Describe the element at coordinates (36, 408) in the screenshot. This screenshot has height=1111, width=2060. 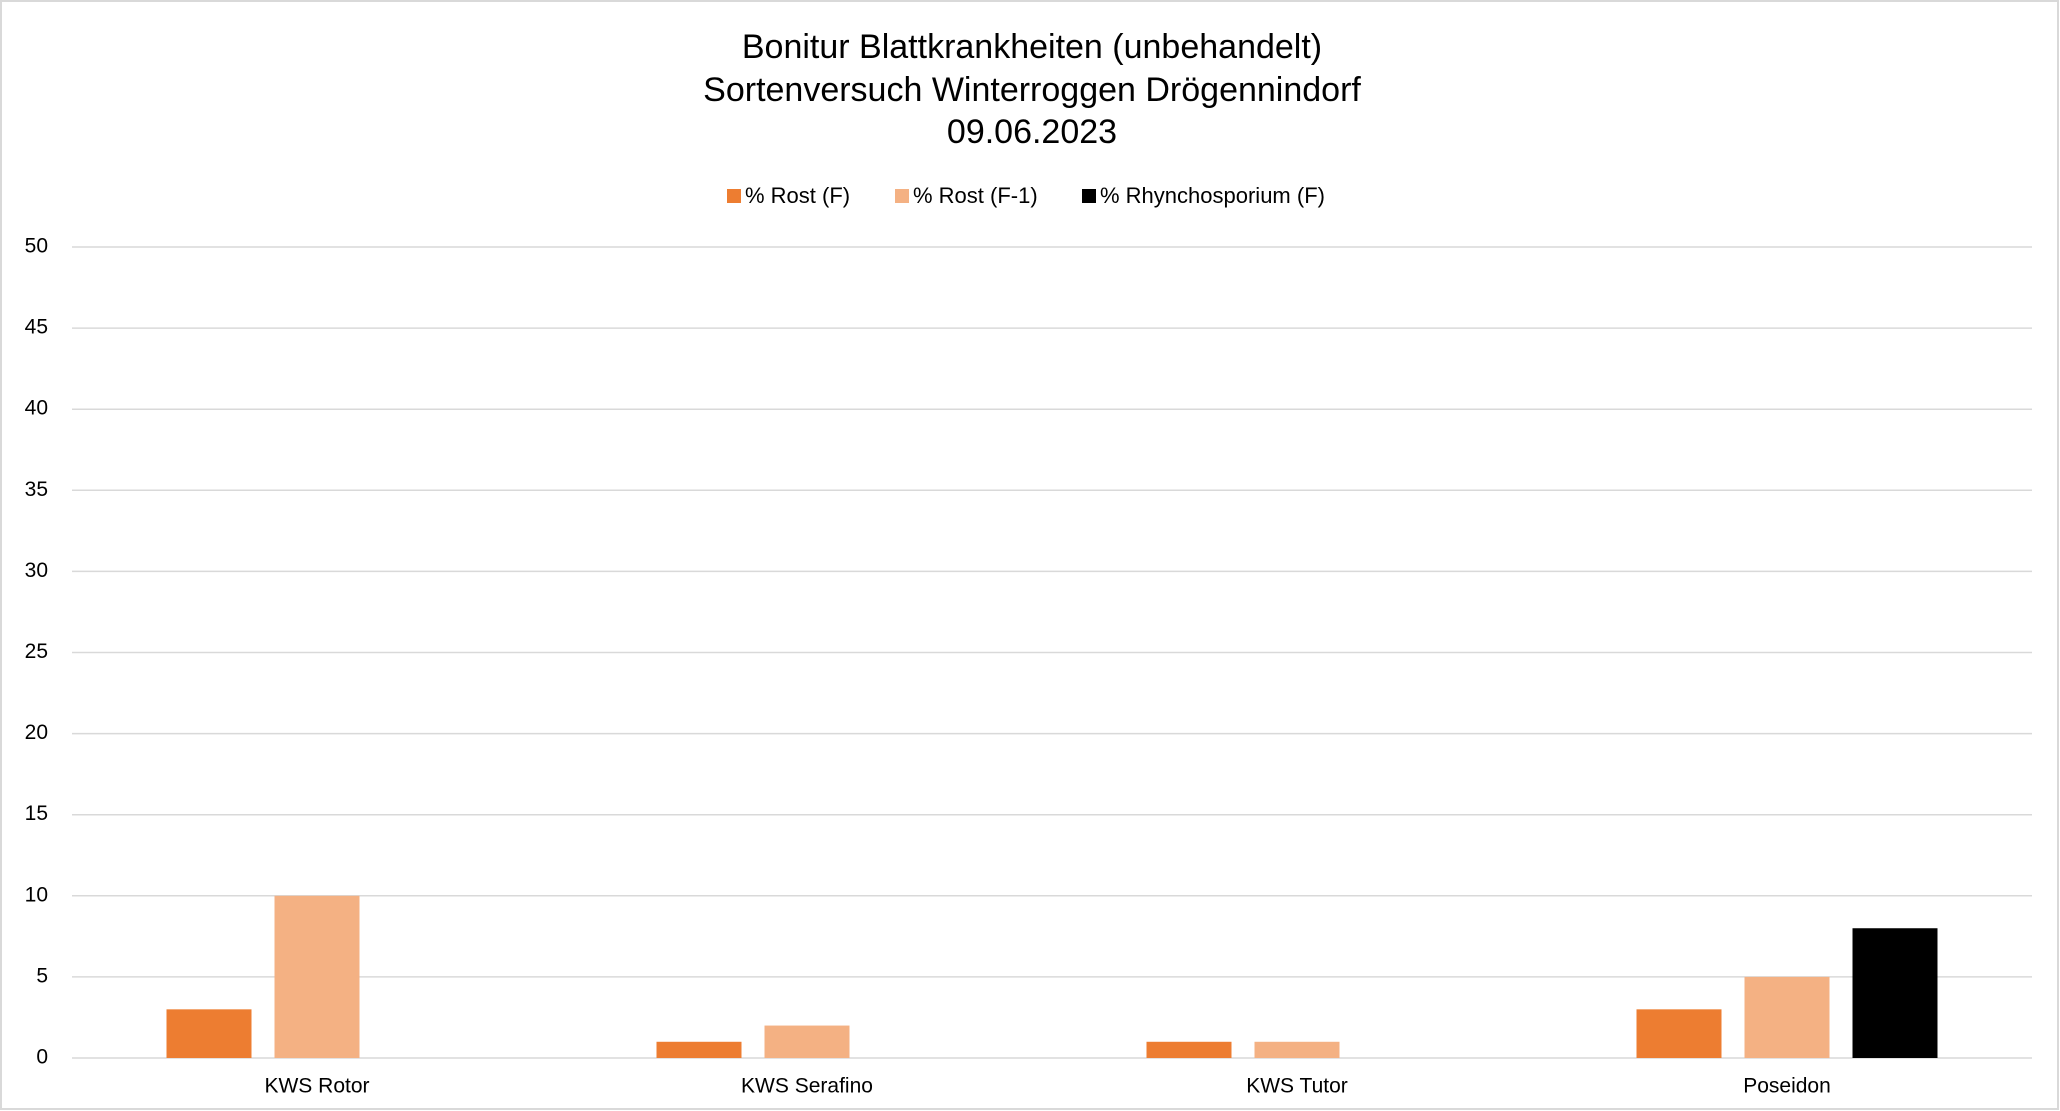
I see `y-tick-label: 40` at that location.